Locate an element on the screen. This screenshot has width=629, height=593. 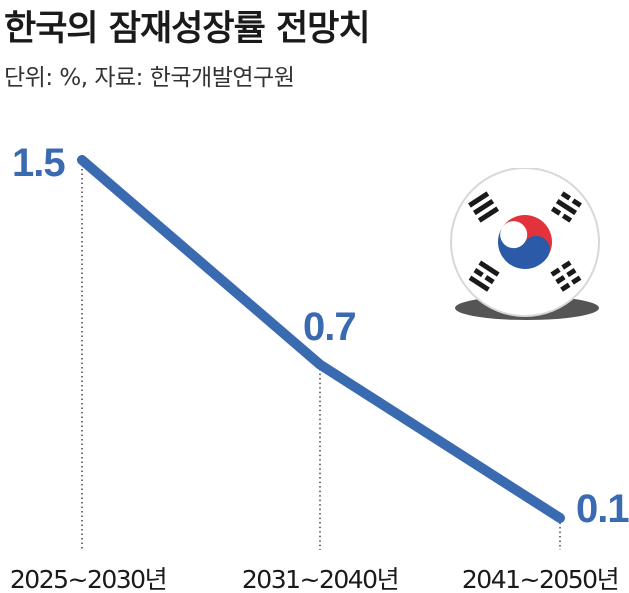
data-label-2: 0.1 is located at coordinates (602, 509).